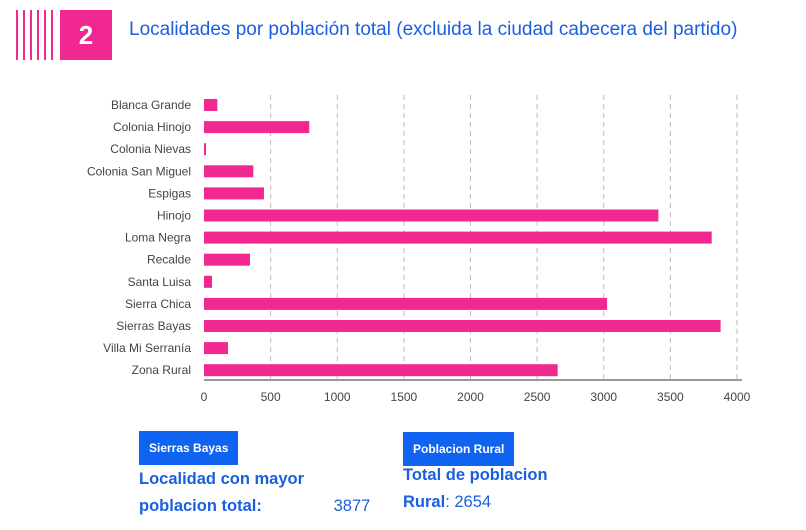 This screenshot has height=530, width=806. What do you see at coordinates (670, 397) in the screenshot?
I see `x-tick-label: 3500` at bounding box center [670, 397].